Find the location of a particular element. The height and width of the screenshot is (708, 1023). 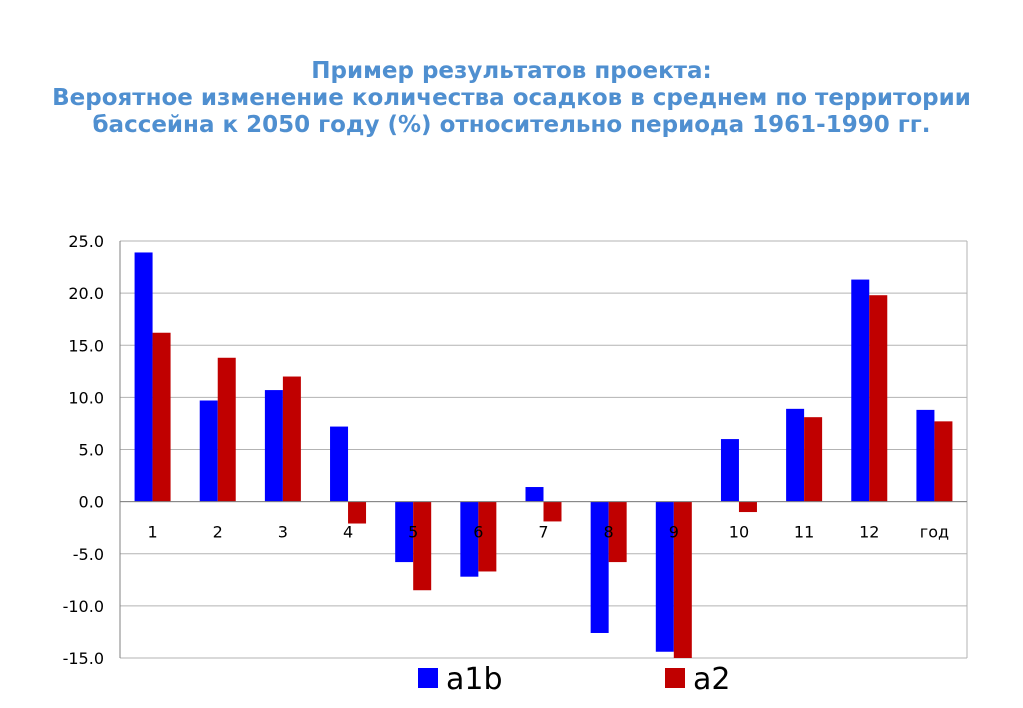

y-tick-label: 0.0 is located at coordinates (91, 502).